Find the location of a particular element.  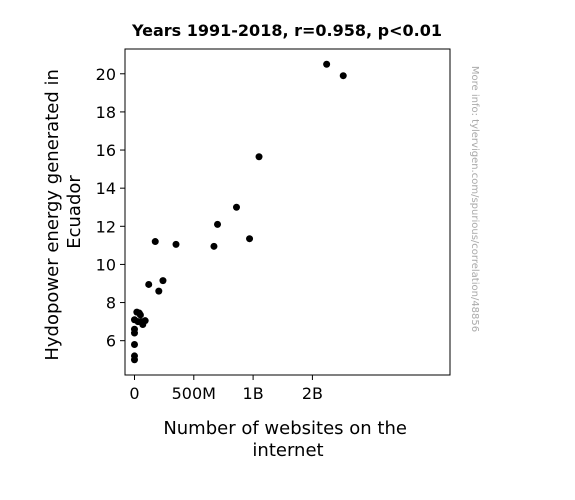

y-axis-label-line-1: Hydopower energy generated in is located at coordinates (52, 215).